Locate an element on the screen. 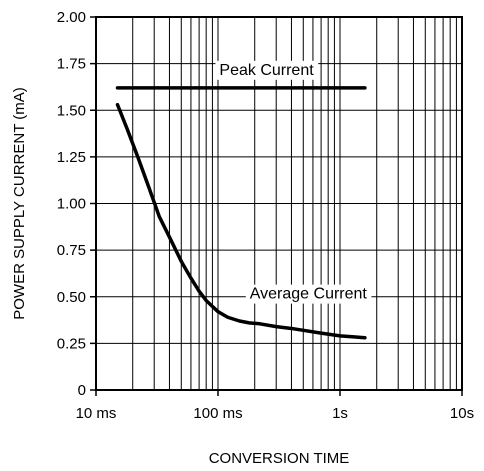 The width and height of the screenshot is (484, 471). y-tick-label: 2.00 is located at coordinates (71, 17).